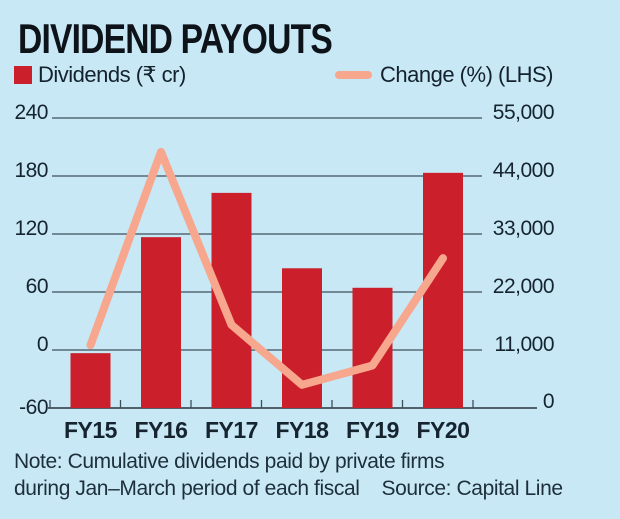  Describe the element at coordinates (523, 228) in the screenshot. I see `right-axis-tick-33,000: 33,000` at that location.